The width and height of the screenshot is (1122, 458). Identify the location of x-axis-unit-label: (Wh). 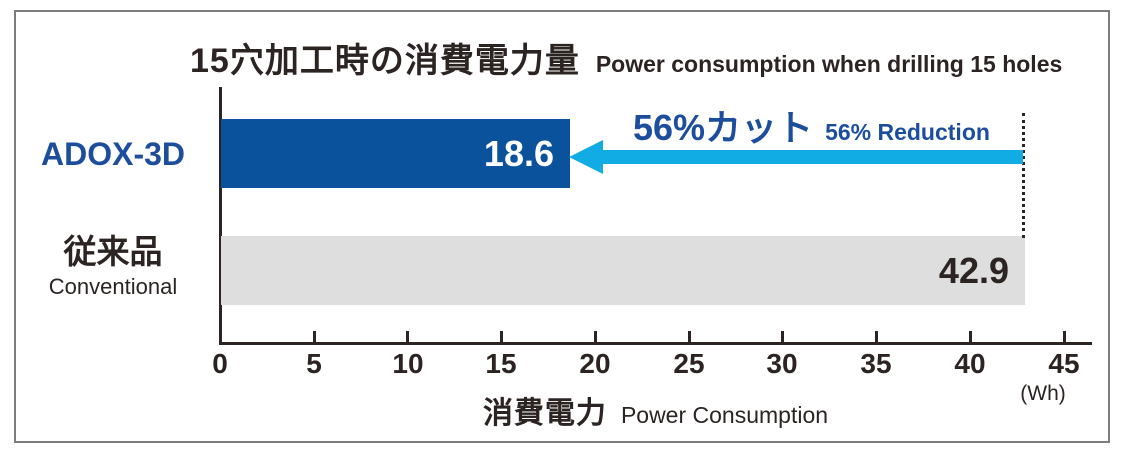
(1043, 393).